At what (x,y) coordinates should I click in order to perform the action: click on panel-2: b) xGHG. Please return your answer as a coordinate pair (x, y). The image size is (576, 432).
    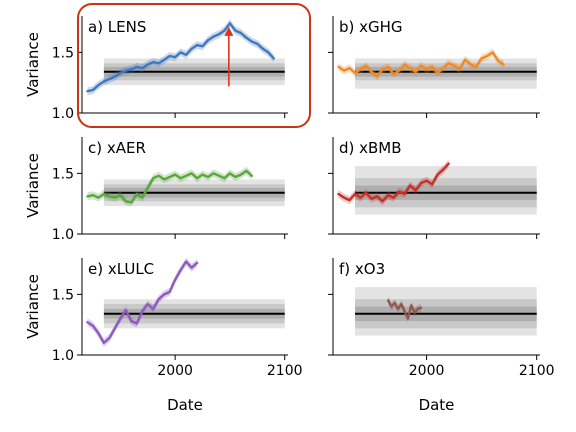
    Looking at the image, I should click on (434, 67).